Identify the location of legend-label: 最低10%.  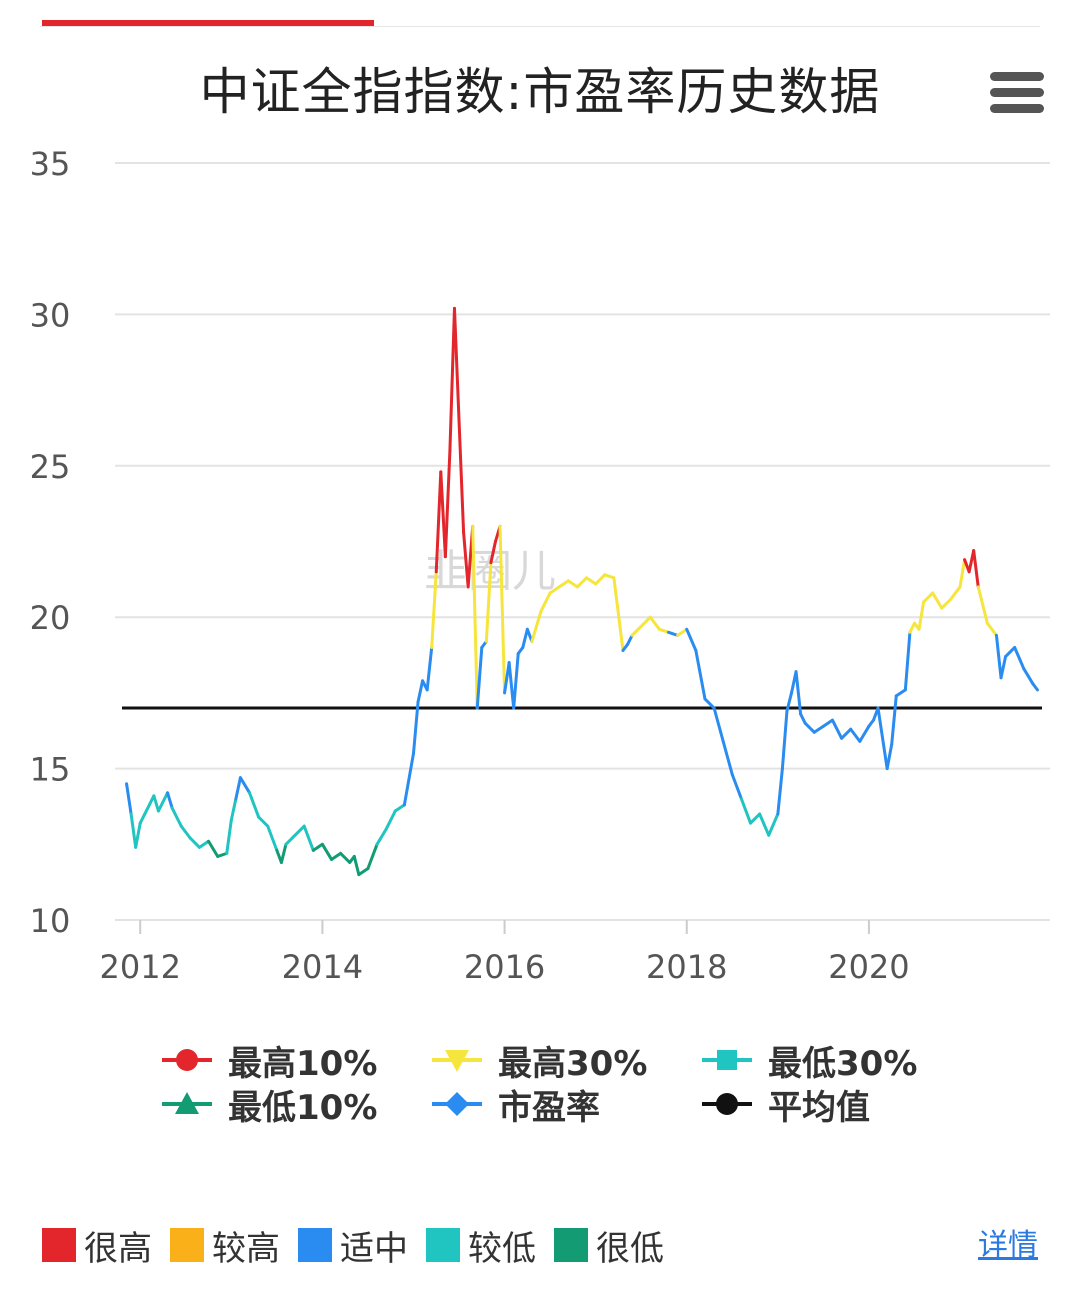
(303, 1107).